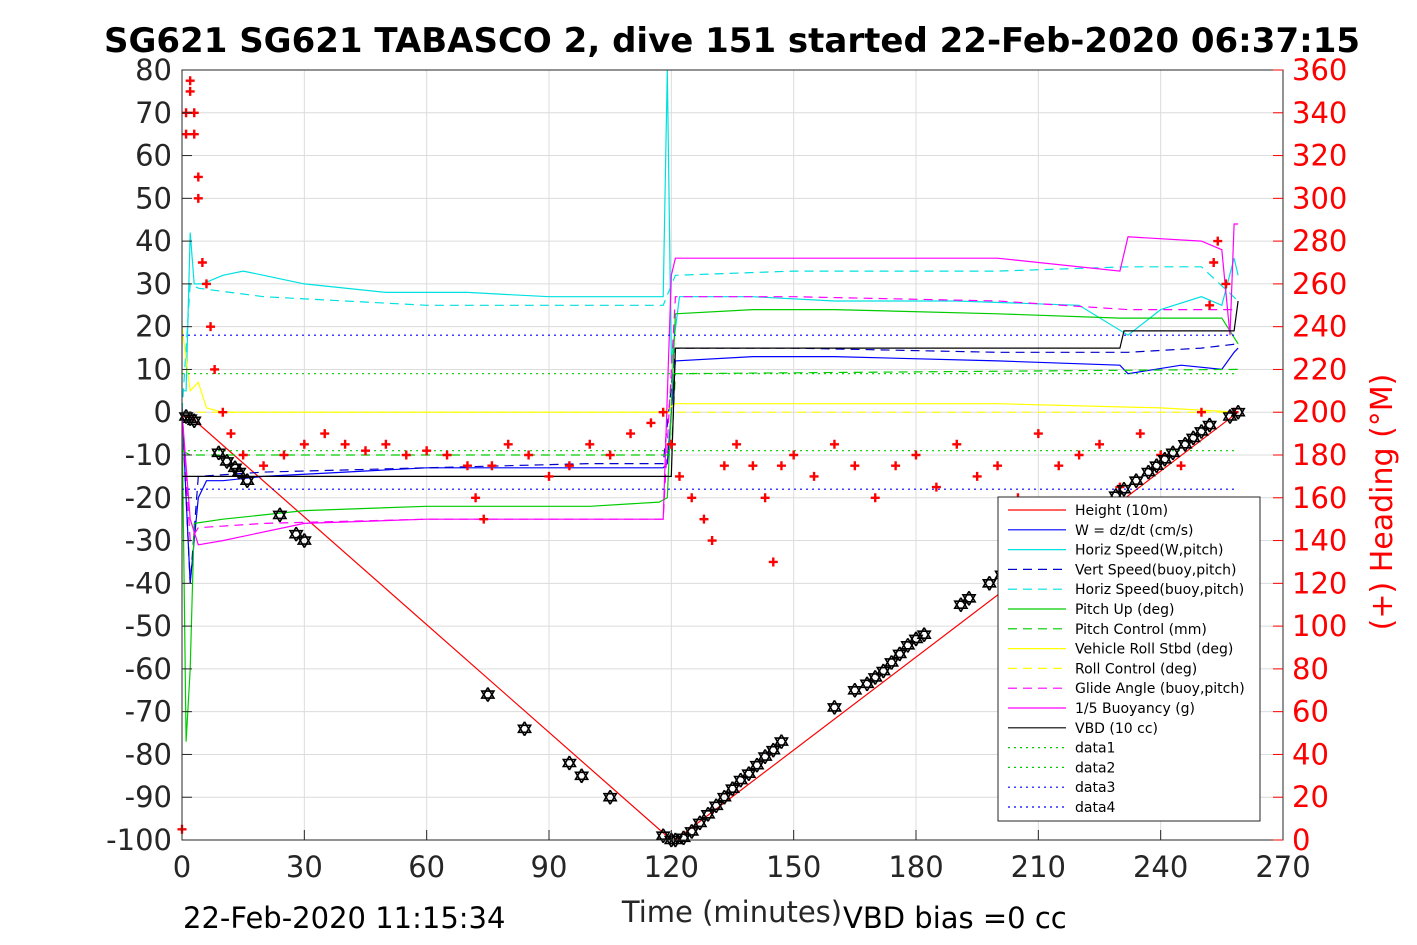 The height and width of the screenshot is (945, 1417). I want to click on legend-label-3: Vert Speed(buoy,pitch), so click(1156, 570).